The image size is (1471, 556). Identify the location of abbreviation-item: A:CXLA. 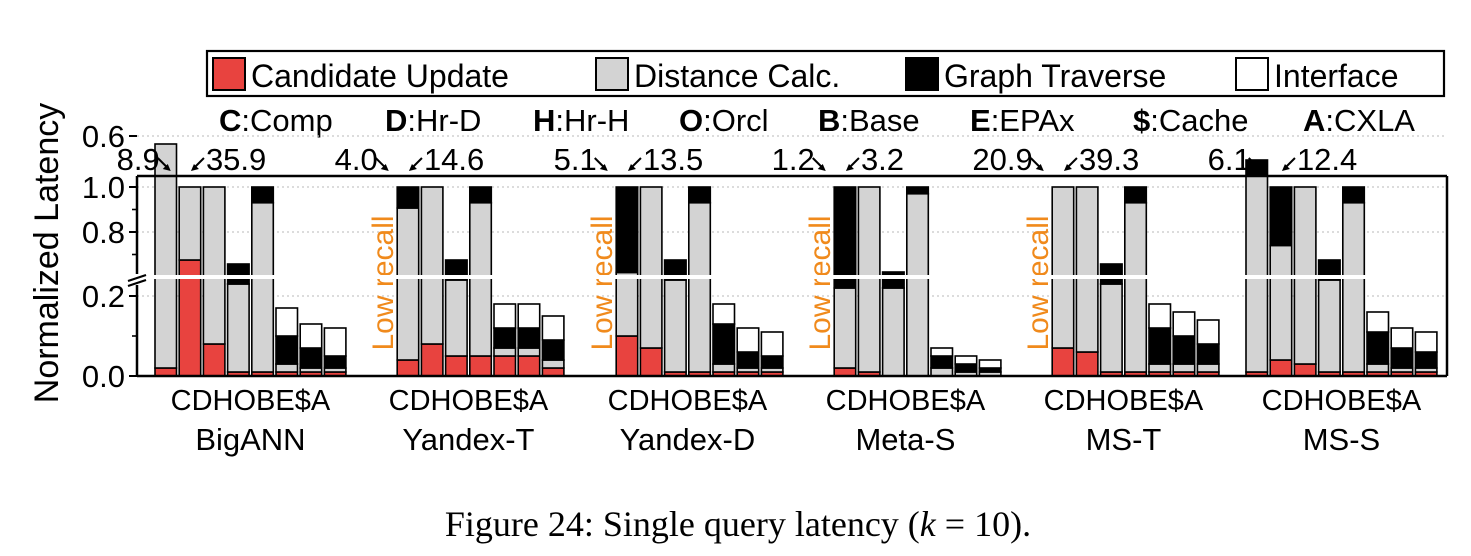
(1359, 120).